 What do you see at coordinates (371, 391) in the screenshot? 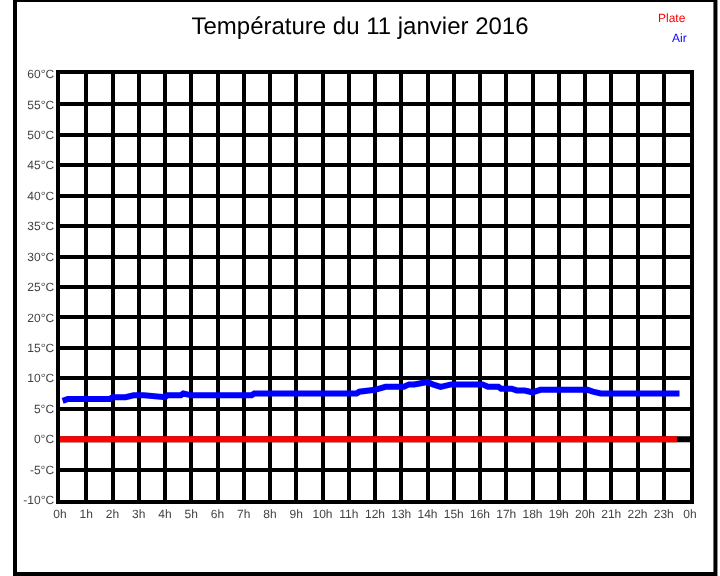
I see `line-series` at bounding box center [371, 391].